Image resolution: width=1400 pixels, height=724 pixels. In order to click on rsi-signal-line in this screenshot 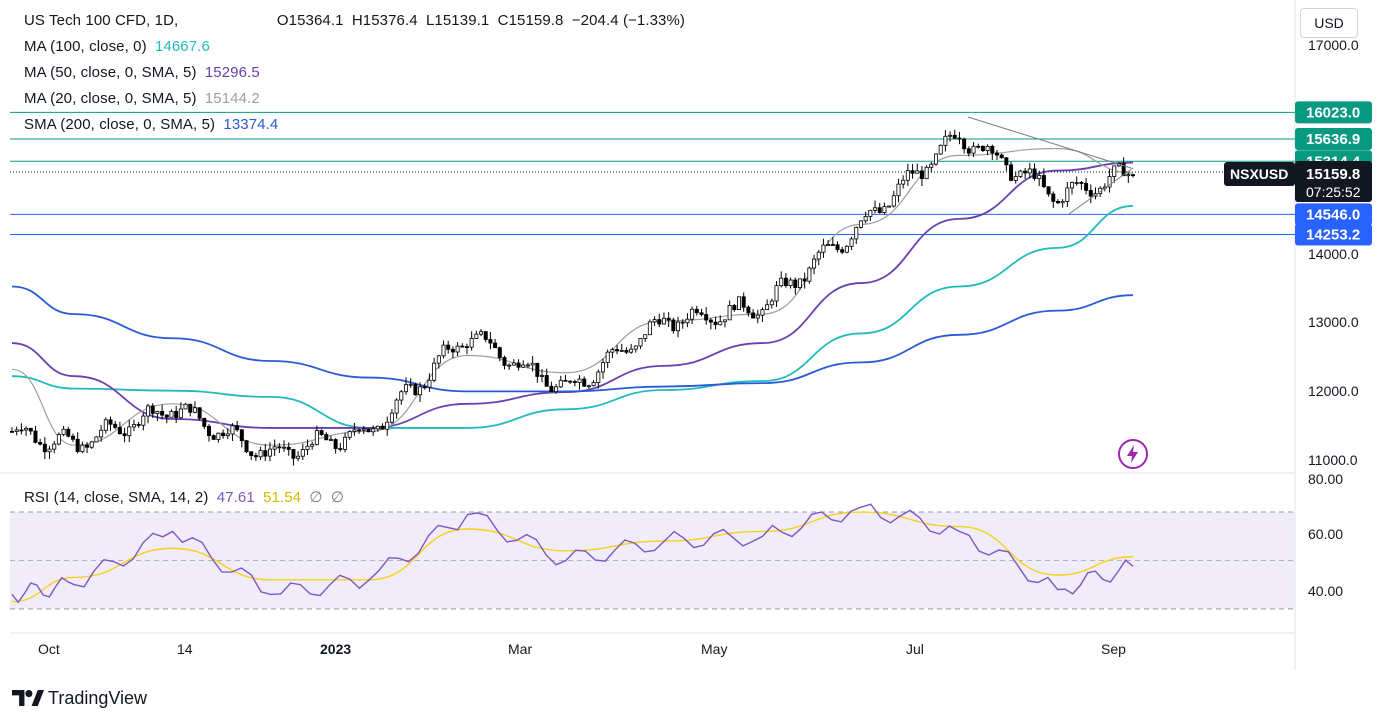, I will do `click(572, 557)`.